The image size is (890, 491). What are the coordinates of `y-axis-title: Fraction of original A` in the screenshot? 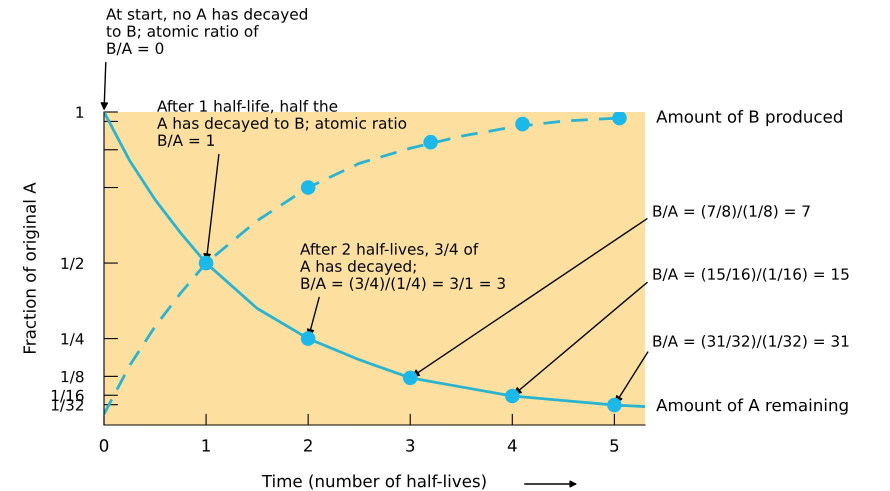 It's located at (31, 267).